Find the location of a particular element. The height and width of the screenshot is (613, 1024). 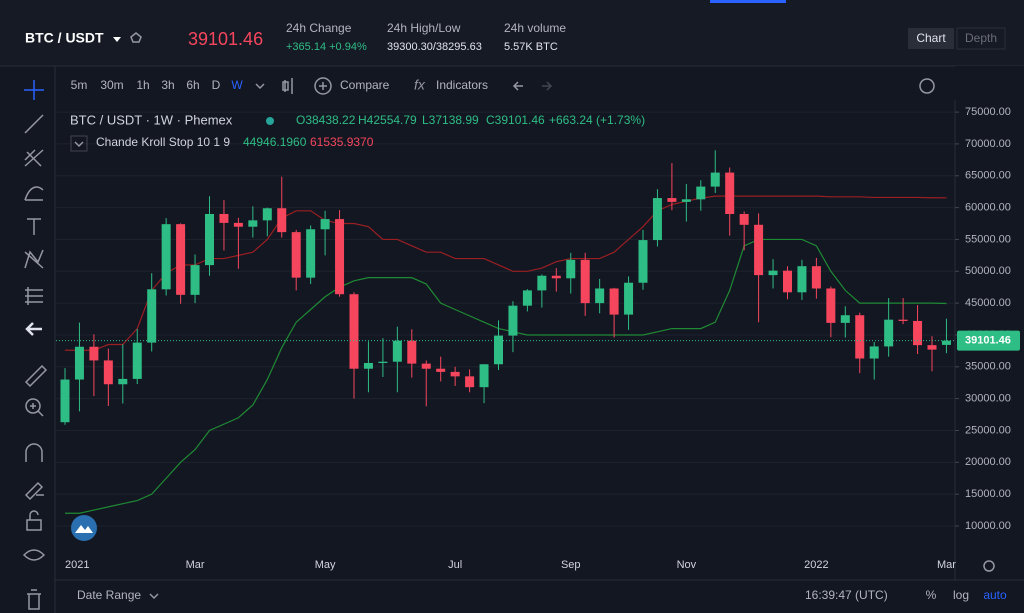

log-toggle: log is located at coordinates (961, 595).